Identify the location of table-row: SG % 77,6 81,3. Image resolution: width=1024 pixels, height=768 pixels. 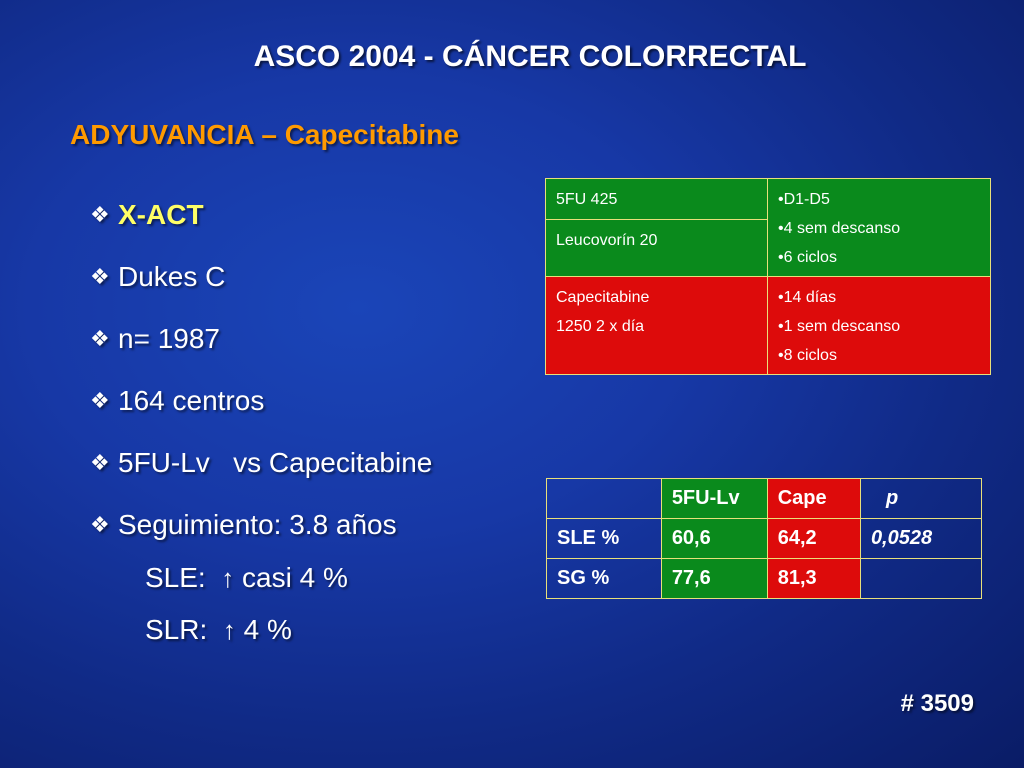
(764, 578).